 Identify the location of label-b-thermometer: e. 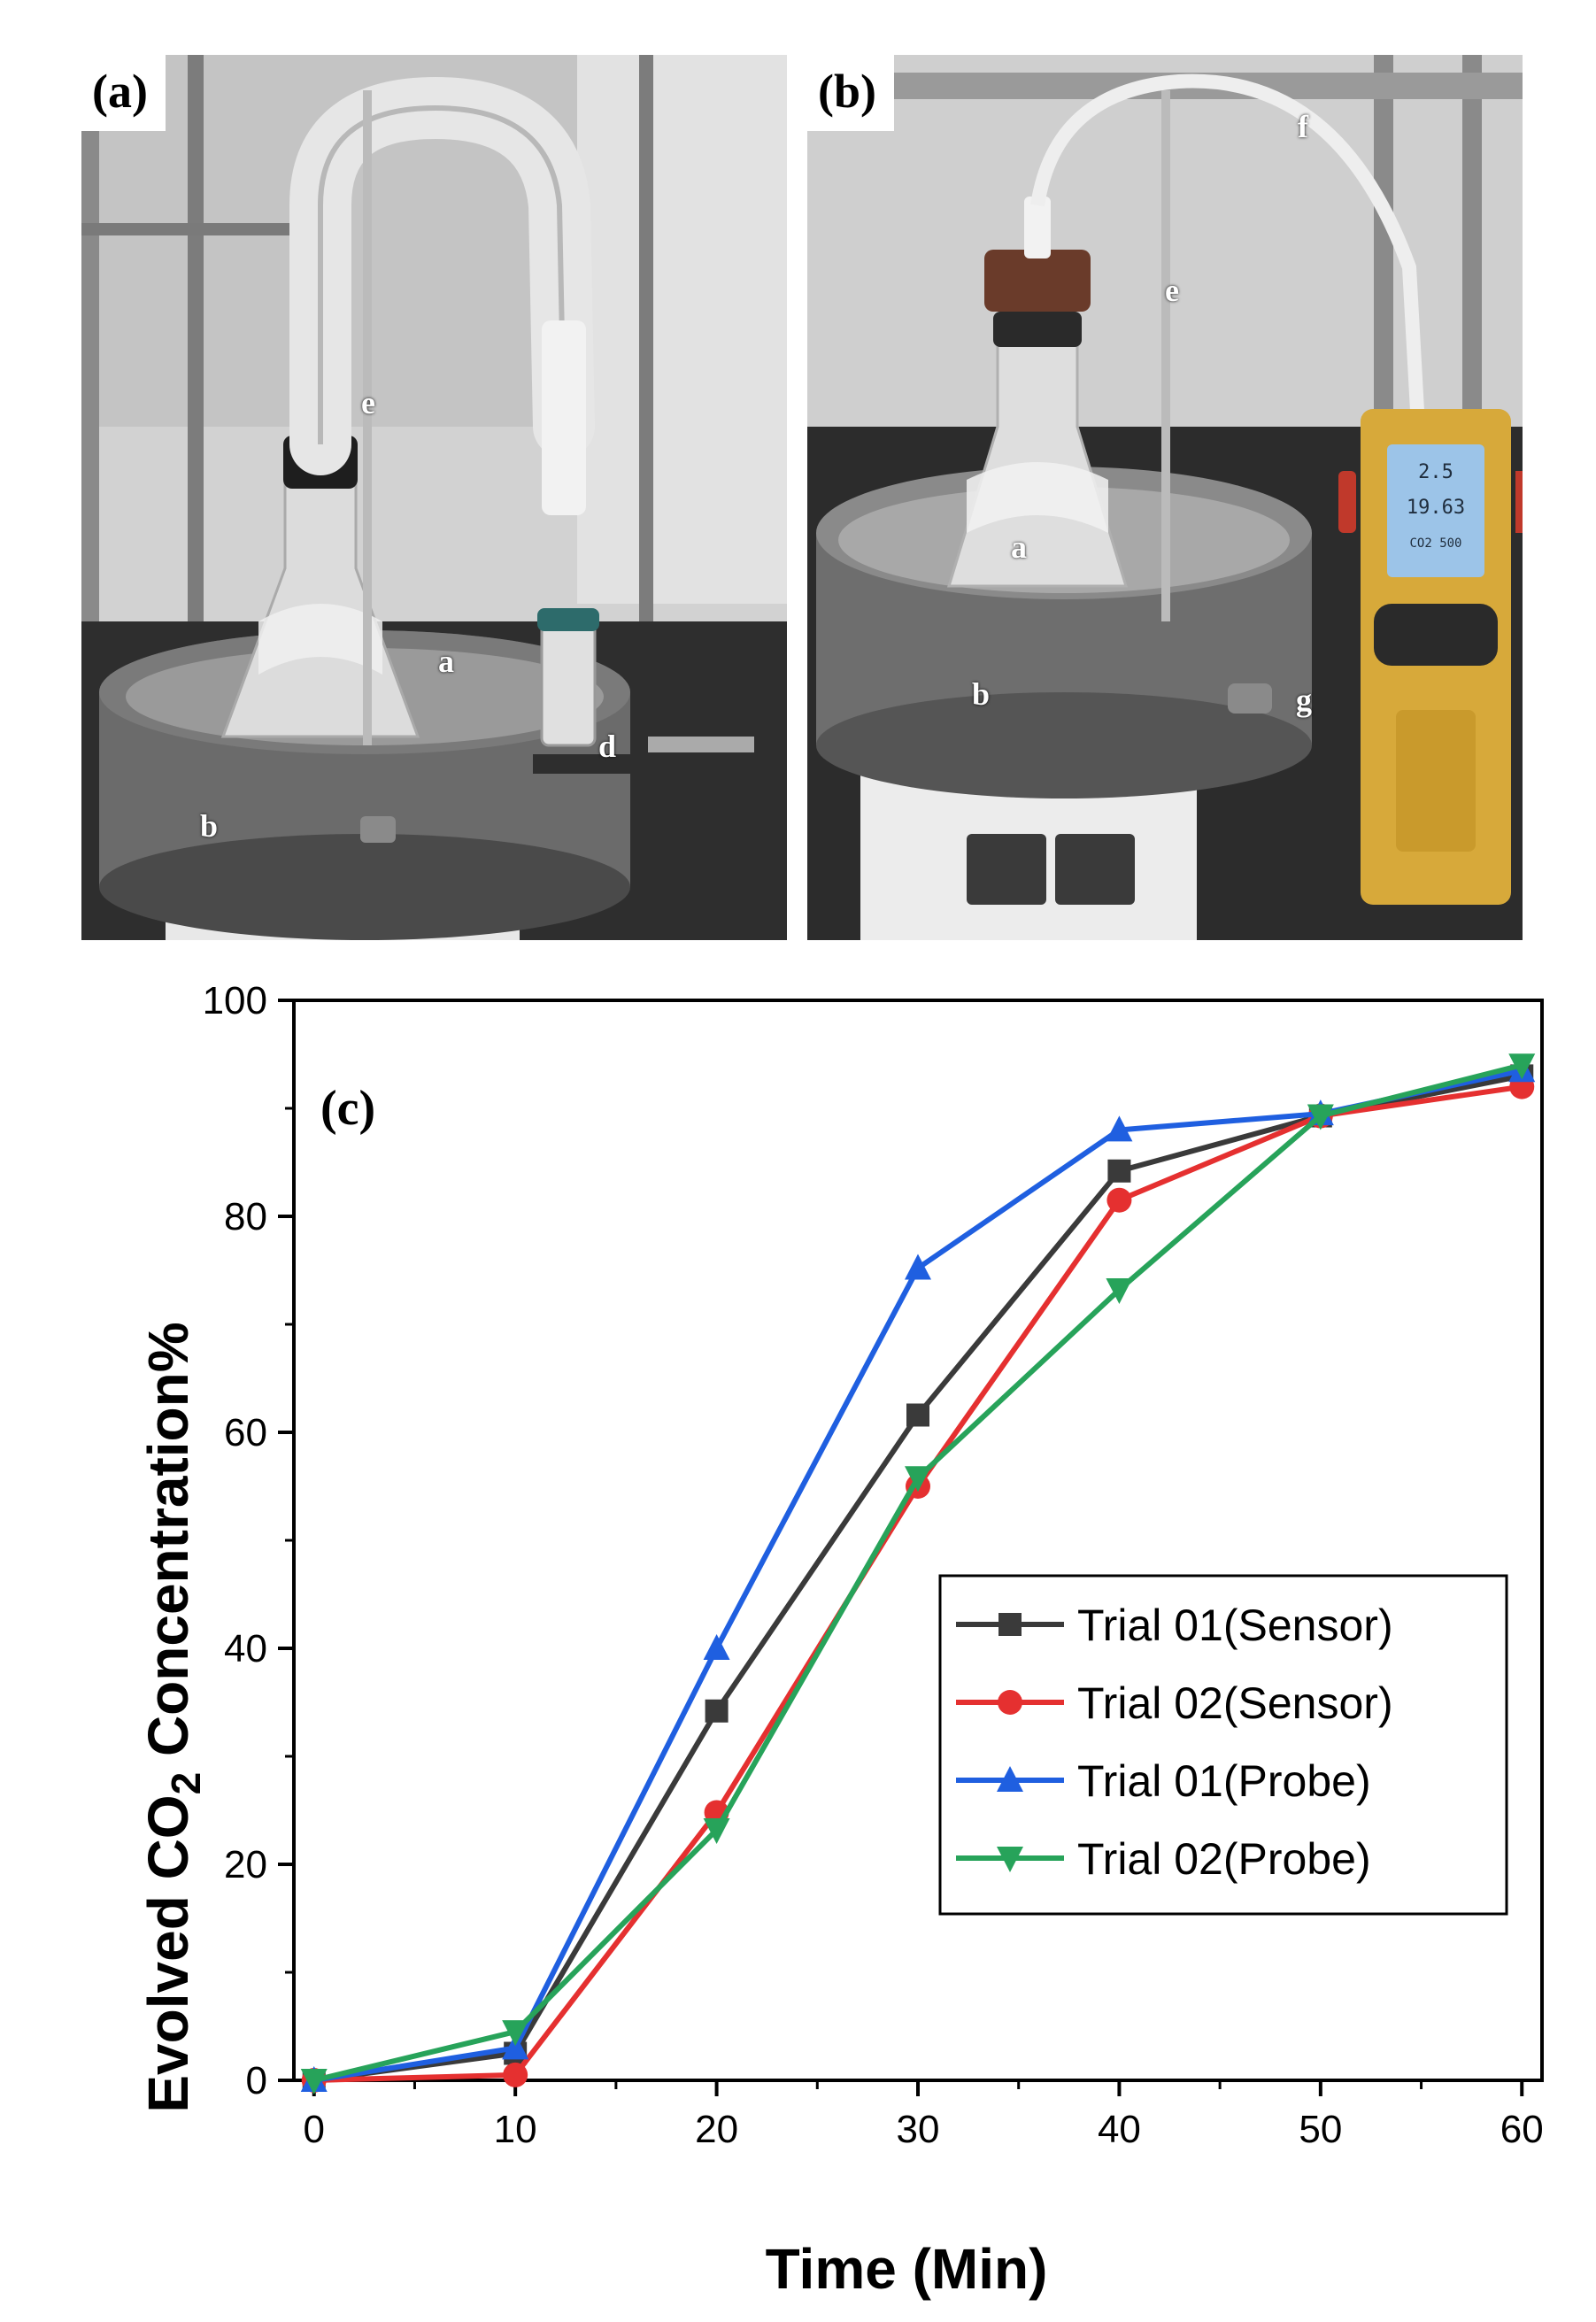
(1172, 290).